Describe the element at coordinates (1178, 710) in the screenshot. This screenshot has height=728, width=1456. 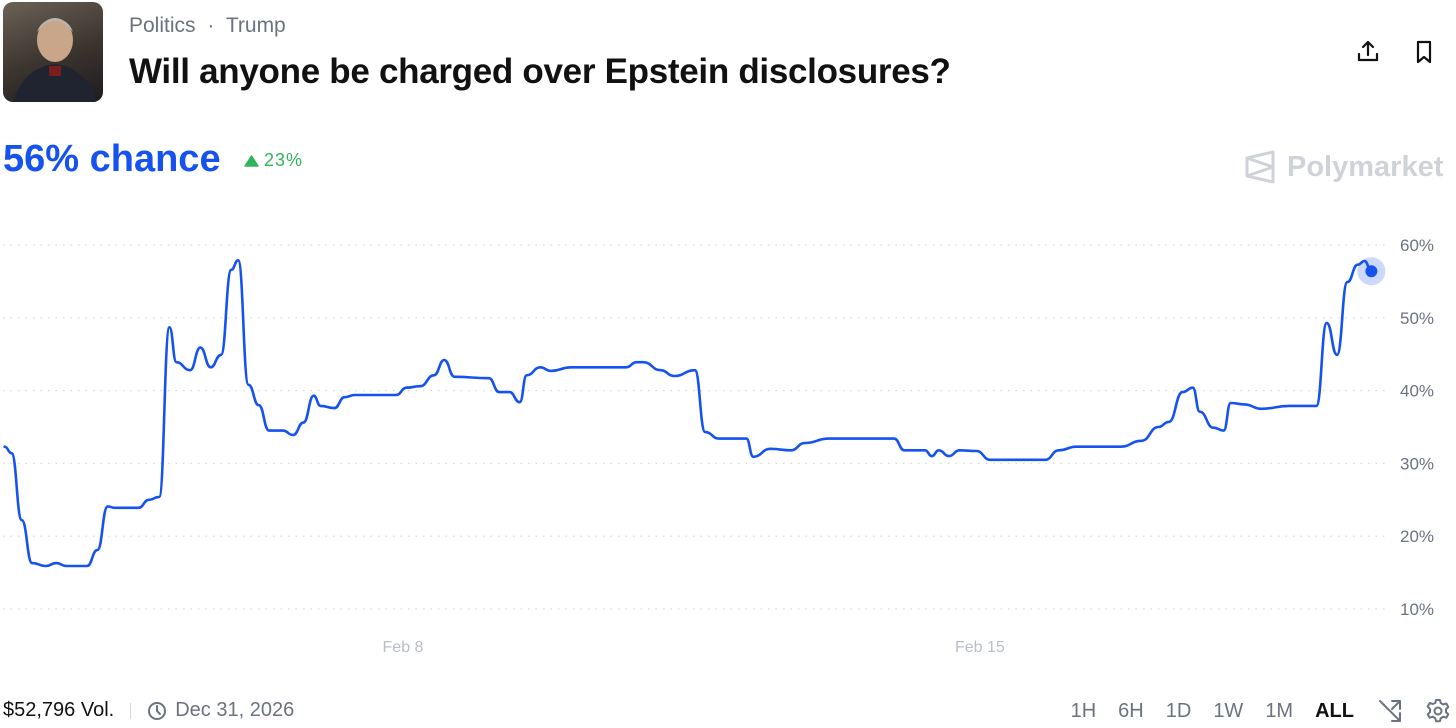
I see `range-1d: 1D` at that location.